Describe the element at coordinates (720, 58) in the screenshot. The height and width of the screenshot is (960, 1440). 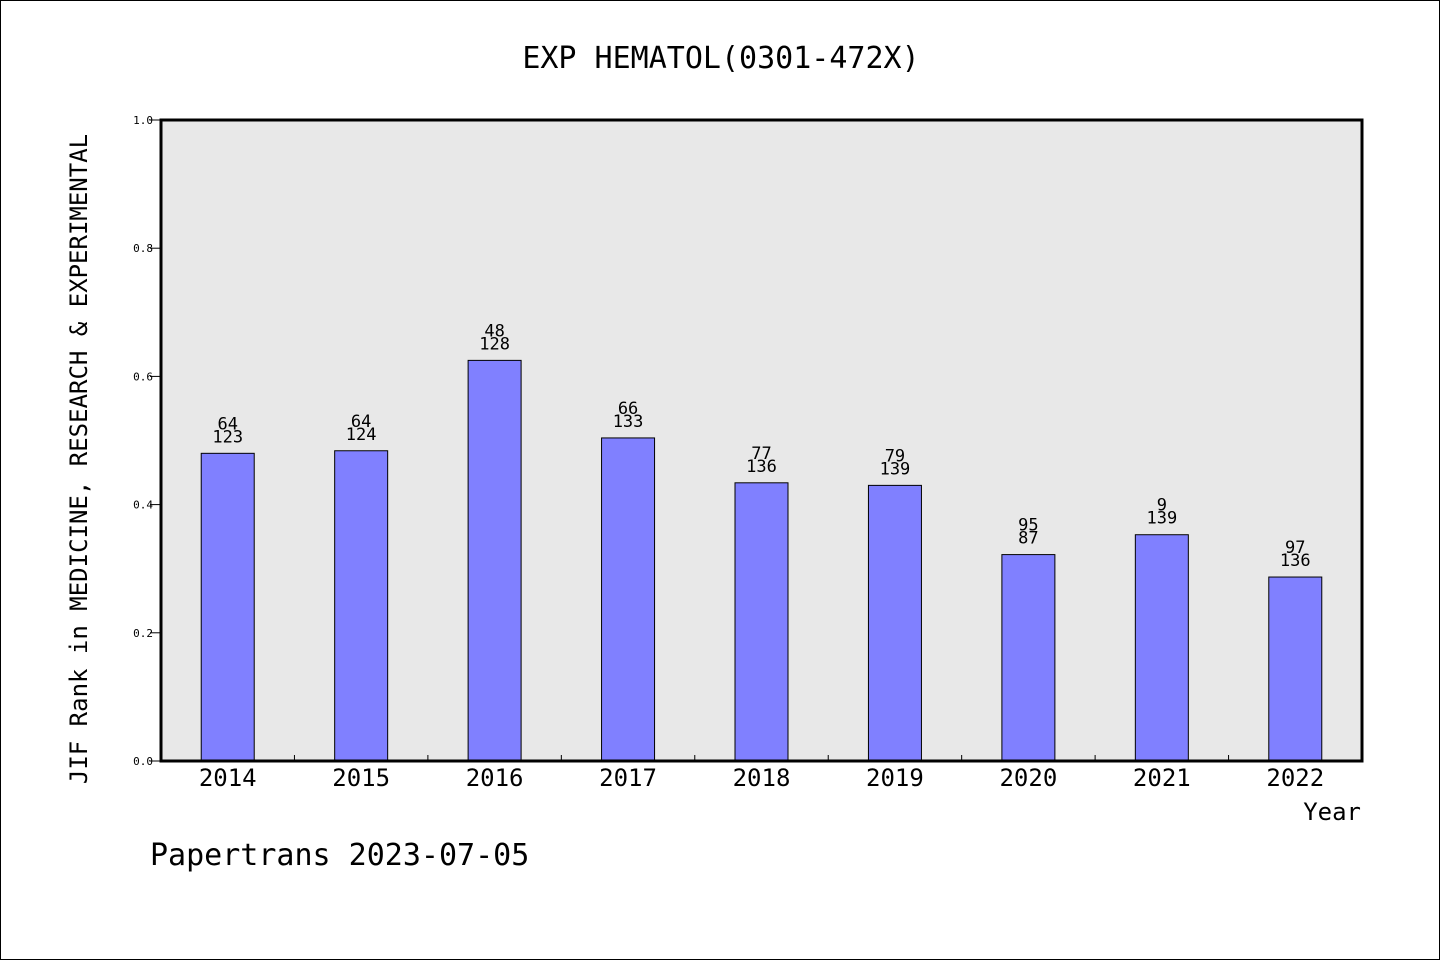
I see `chart-title: EXP HEMATOL(0301-472X)` at that location.